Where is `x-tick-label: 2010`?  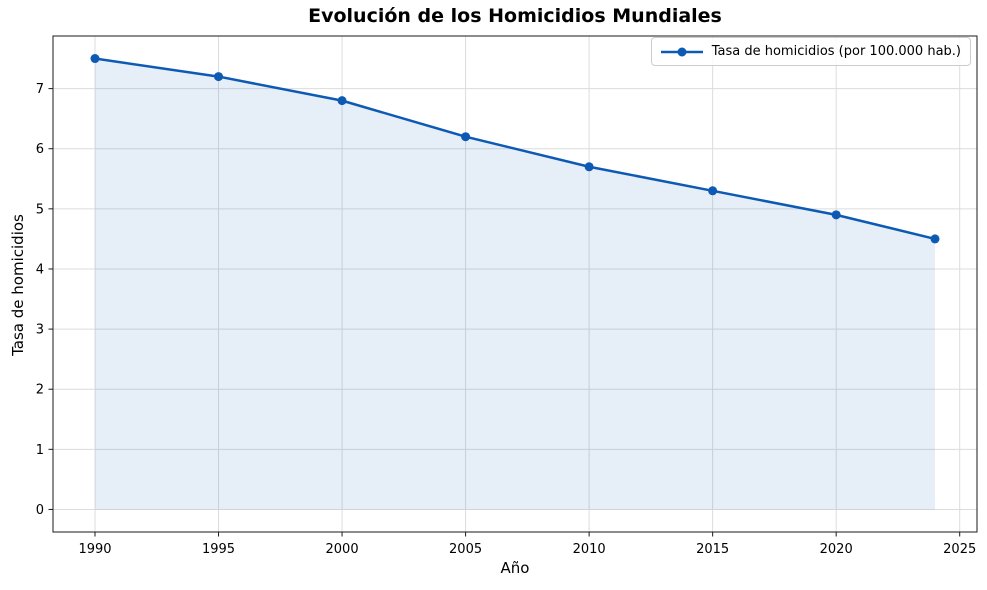 x-tick-label: 2010 is located at coordinates (589, 549).